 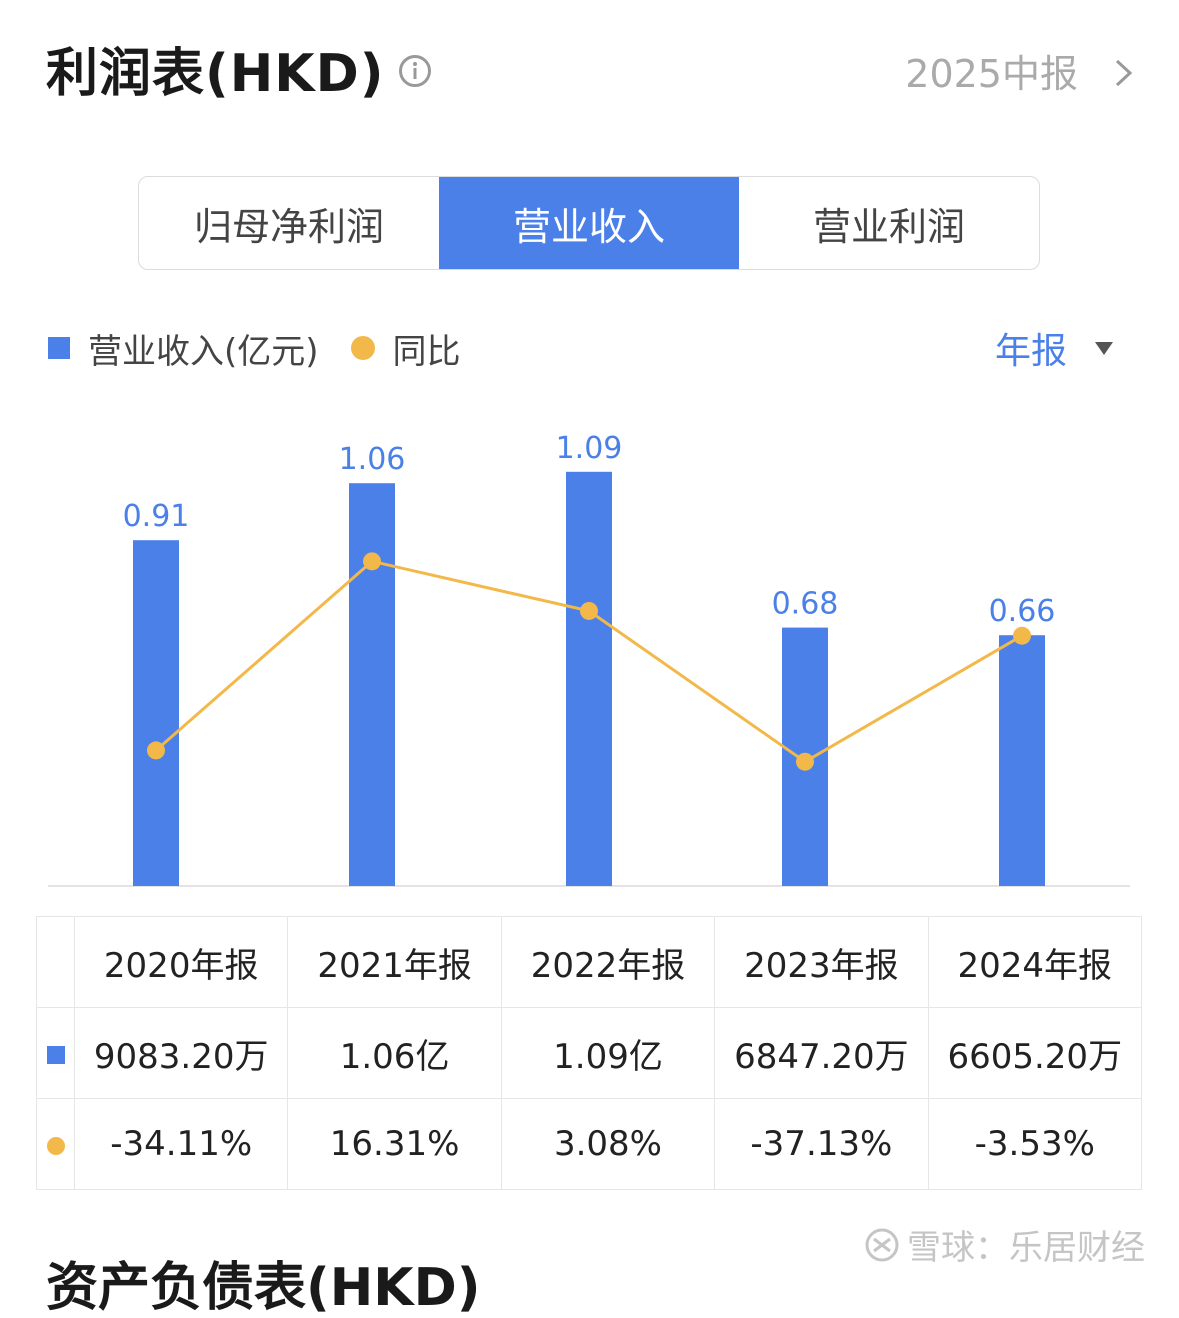 What do you see at coordinates (203, 351) in the screenshot?
I see `bar-legend-label: 营业收入(亿元)` at bounding box center [203, 351].